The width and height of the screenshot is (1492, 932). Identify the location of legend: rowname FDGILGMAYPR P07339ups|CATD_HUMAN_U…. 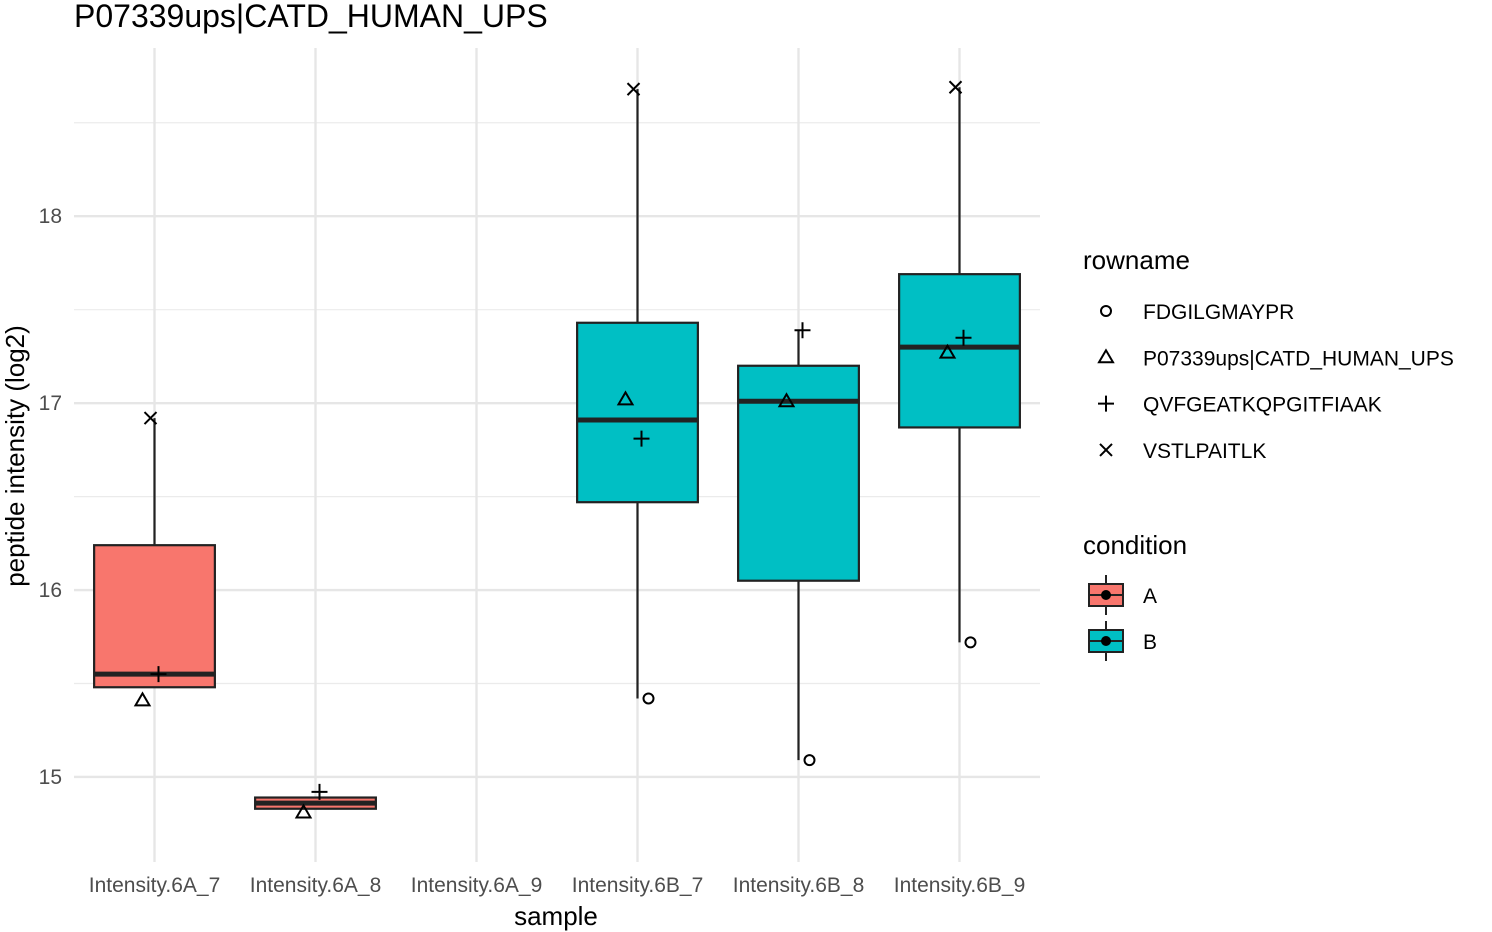
(1268, 453).